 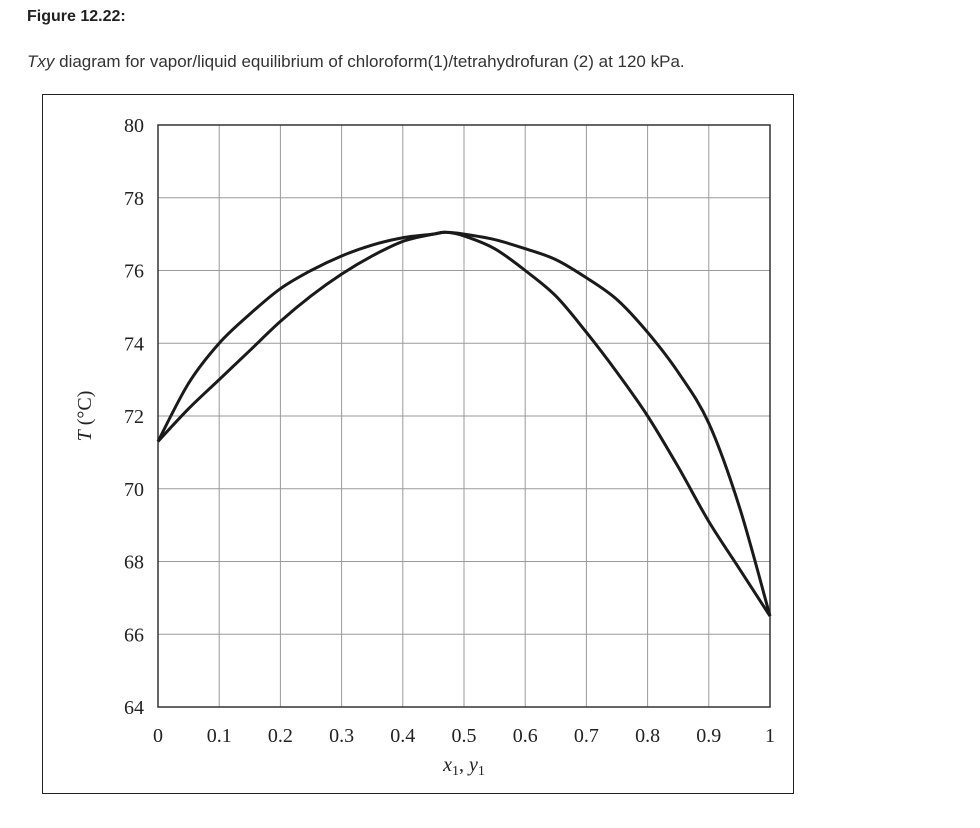 I want to click on y-axis-label-t: T, so click(x=85, y=434).